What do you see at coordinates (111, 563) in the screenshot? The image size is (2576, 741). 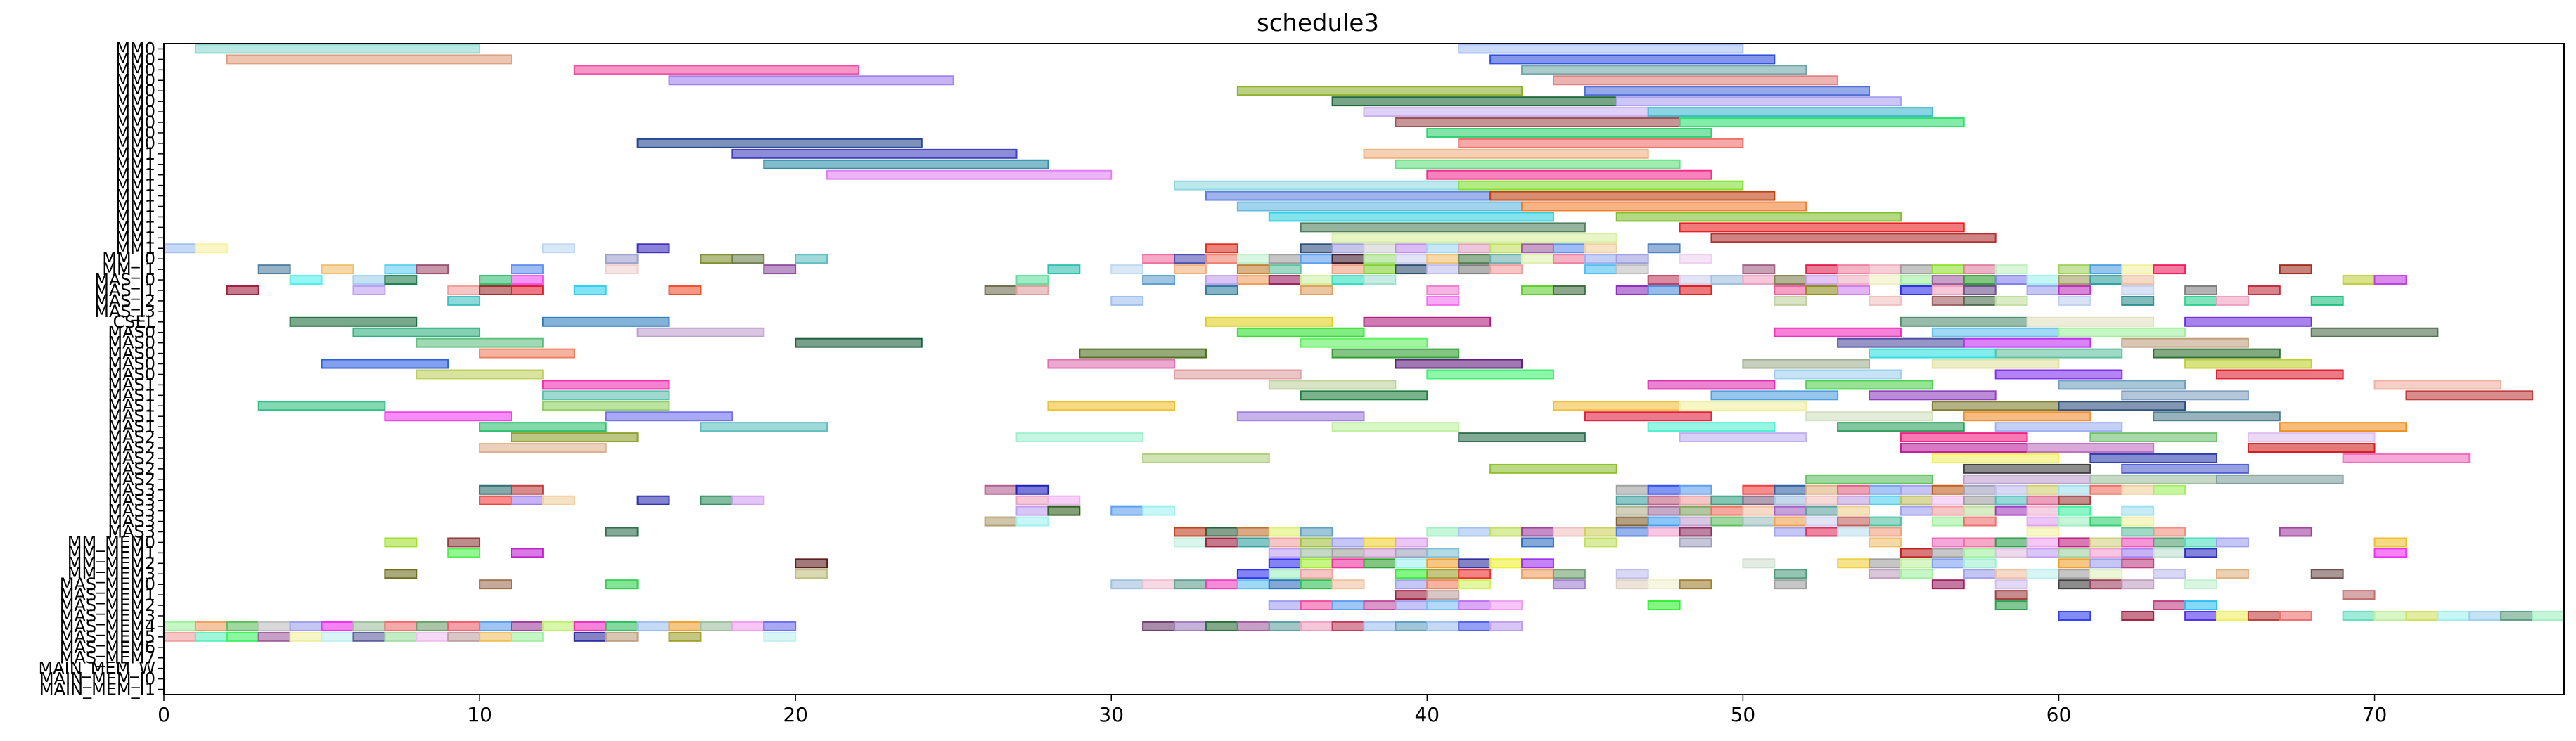 I see `y-tick-label: MM_MEM2` at bounding box center [111, 563].